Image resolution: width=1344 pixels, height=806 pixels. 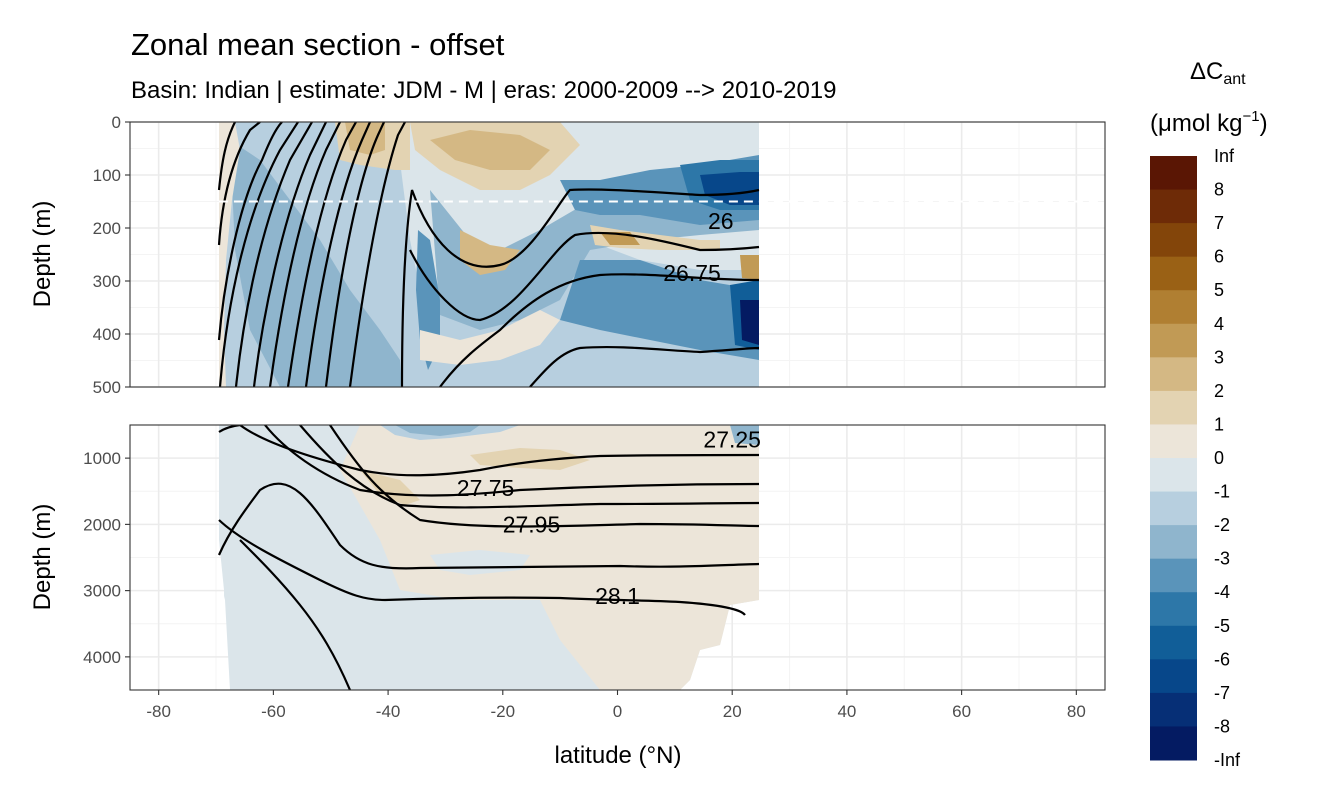 I want to click on isopycnal-label: 26.75, so click(x=692, y=273).